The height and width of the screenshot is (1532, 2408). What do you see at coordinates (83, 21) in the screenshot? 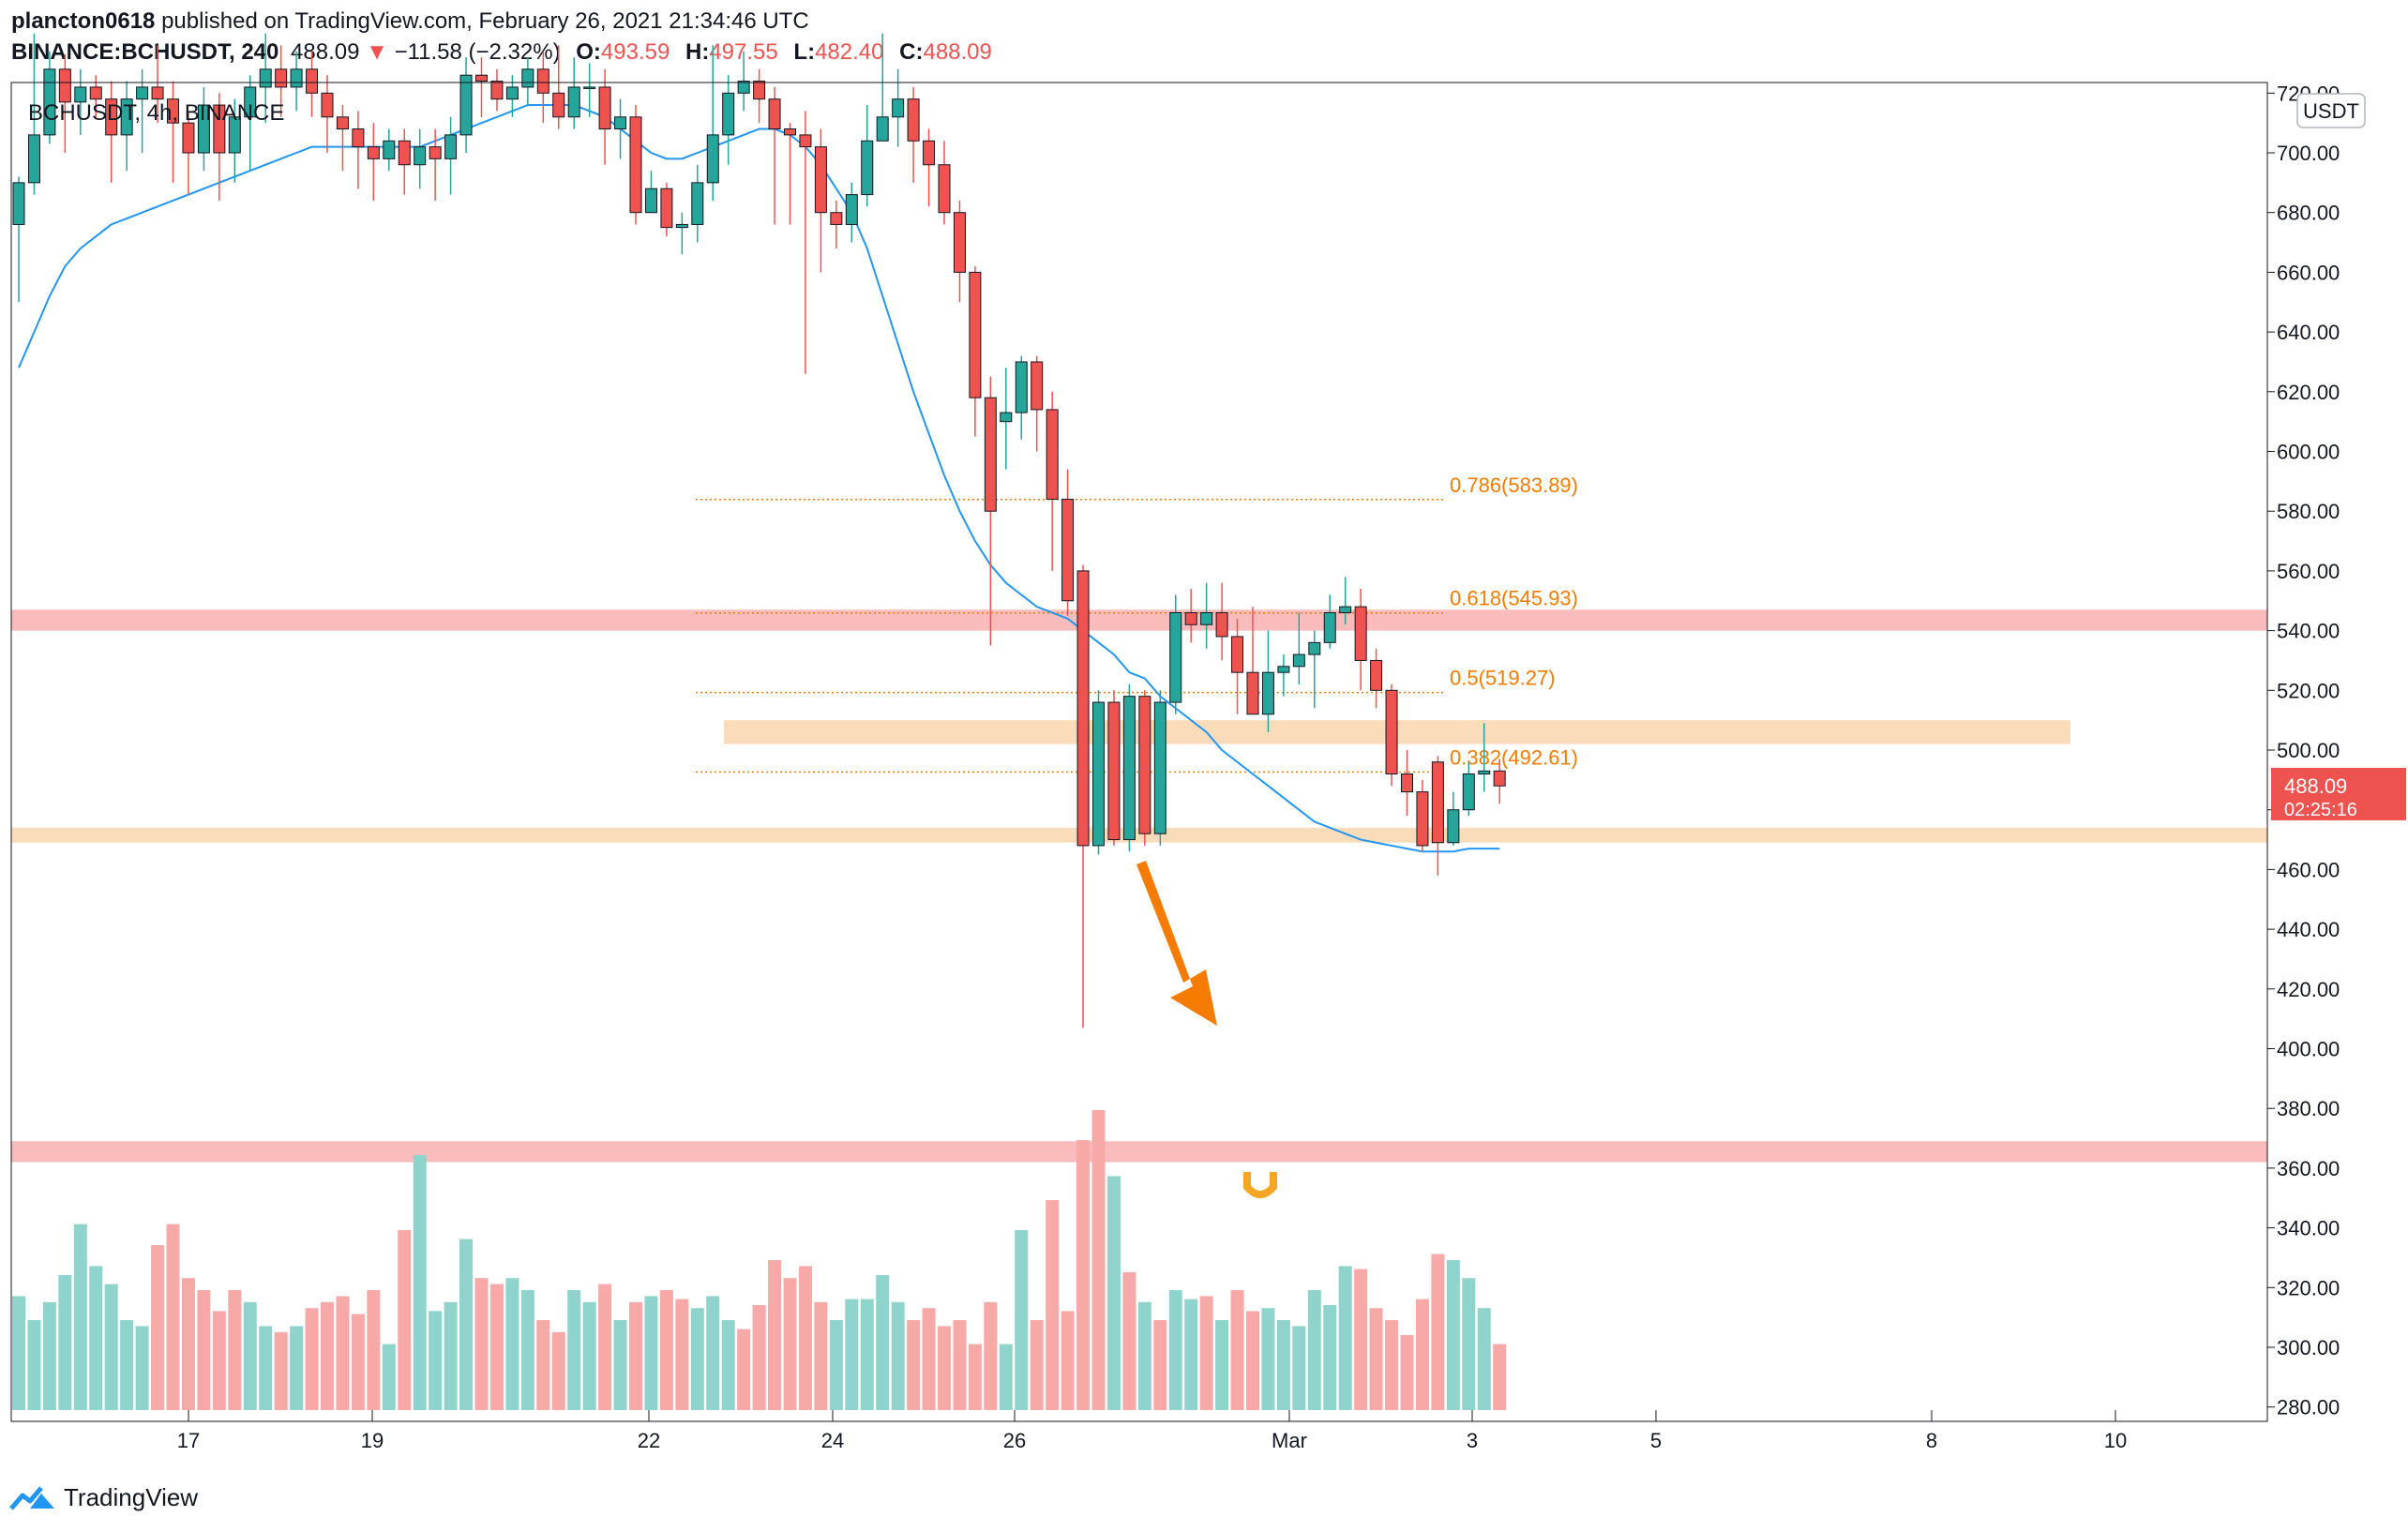
I see `author-name: plancton0618` at bounding box center [83, 21].